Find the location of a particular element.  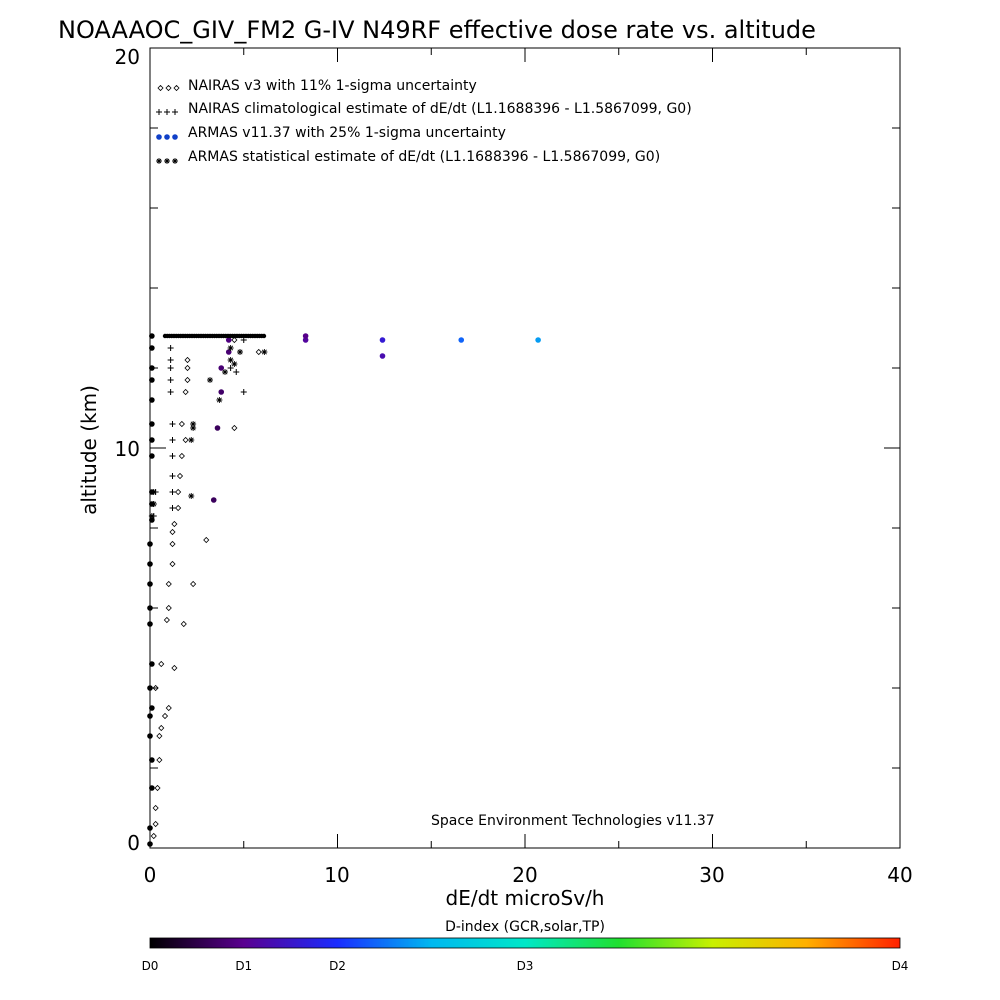

x-axis-title: dE/dt microSv/h is located at coordinates (525, 898).